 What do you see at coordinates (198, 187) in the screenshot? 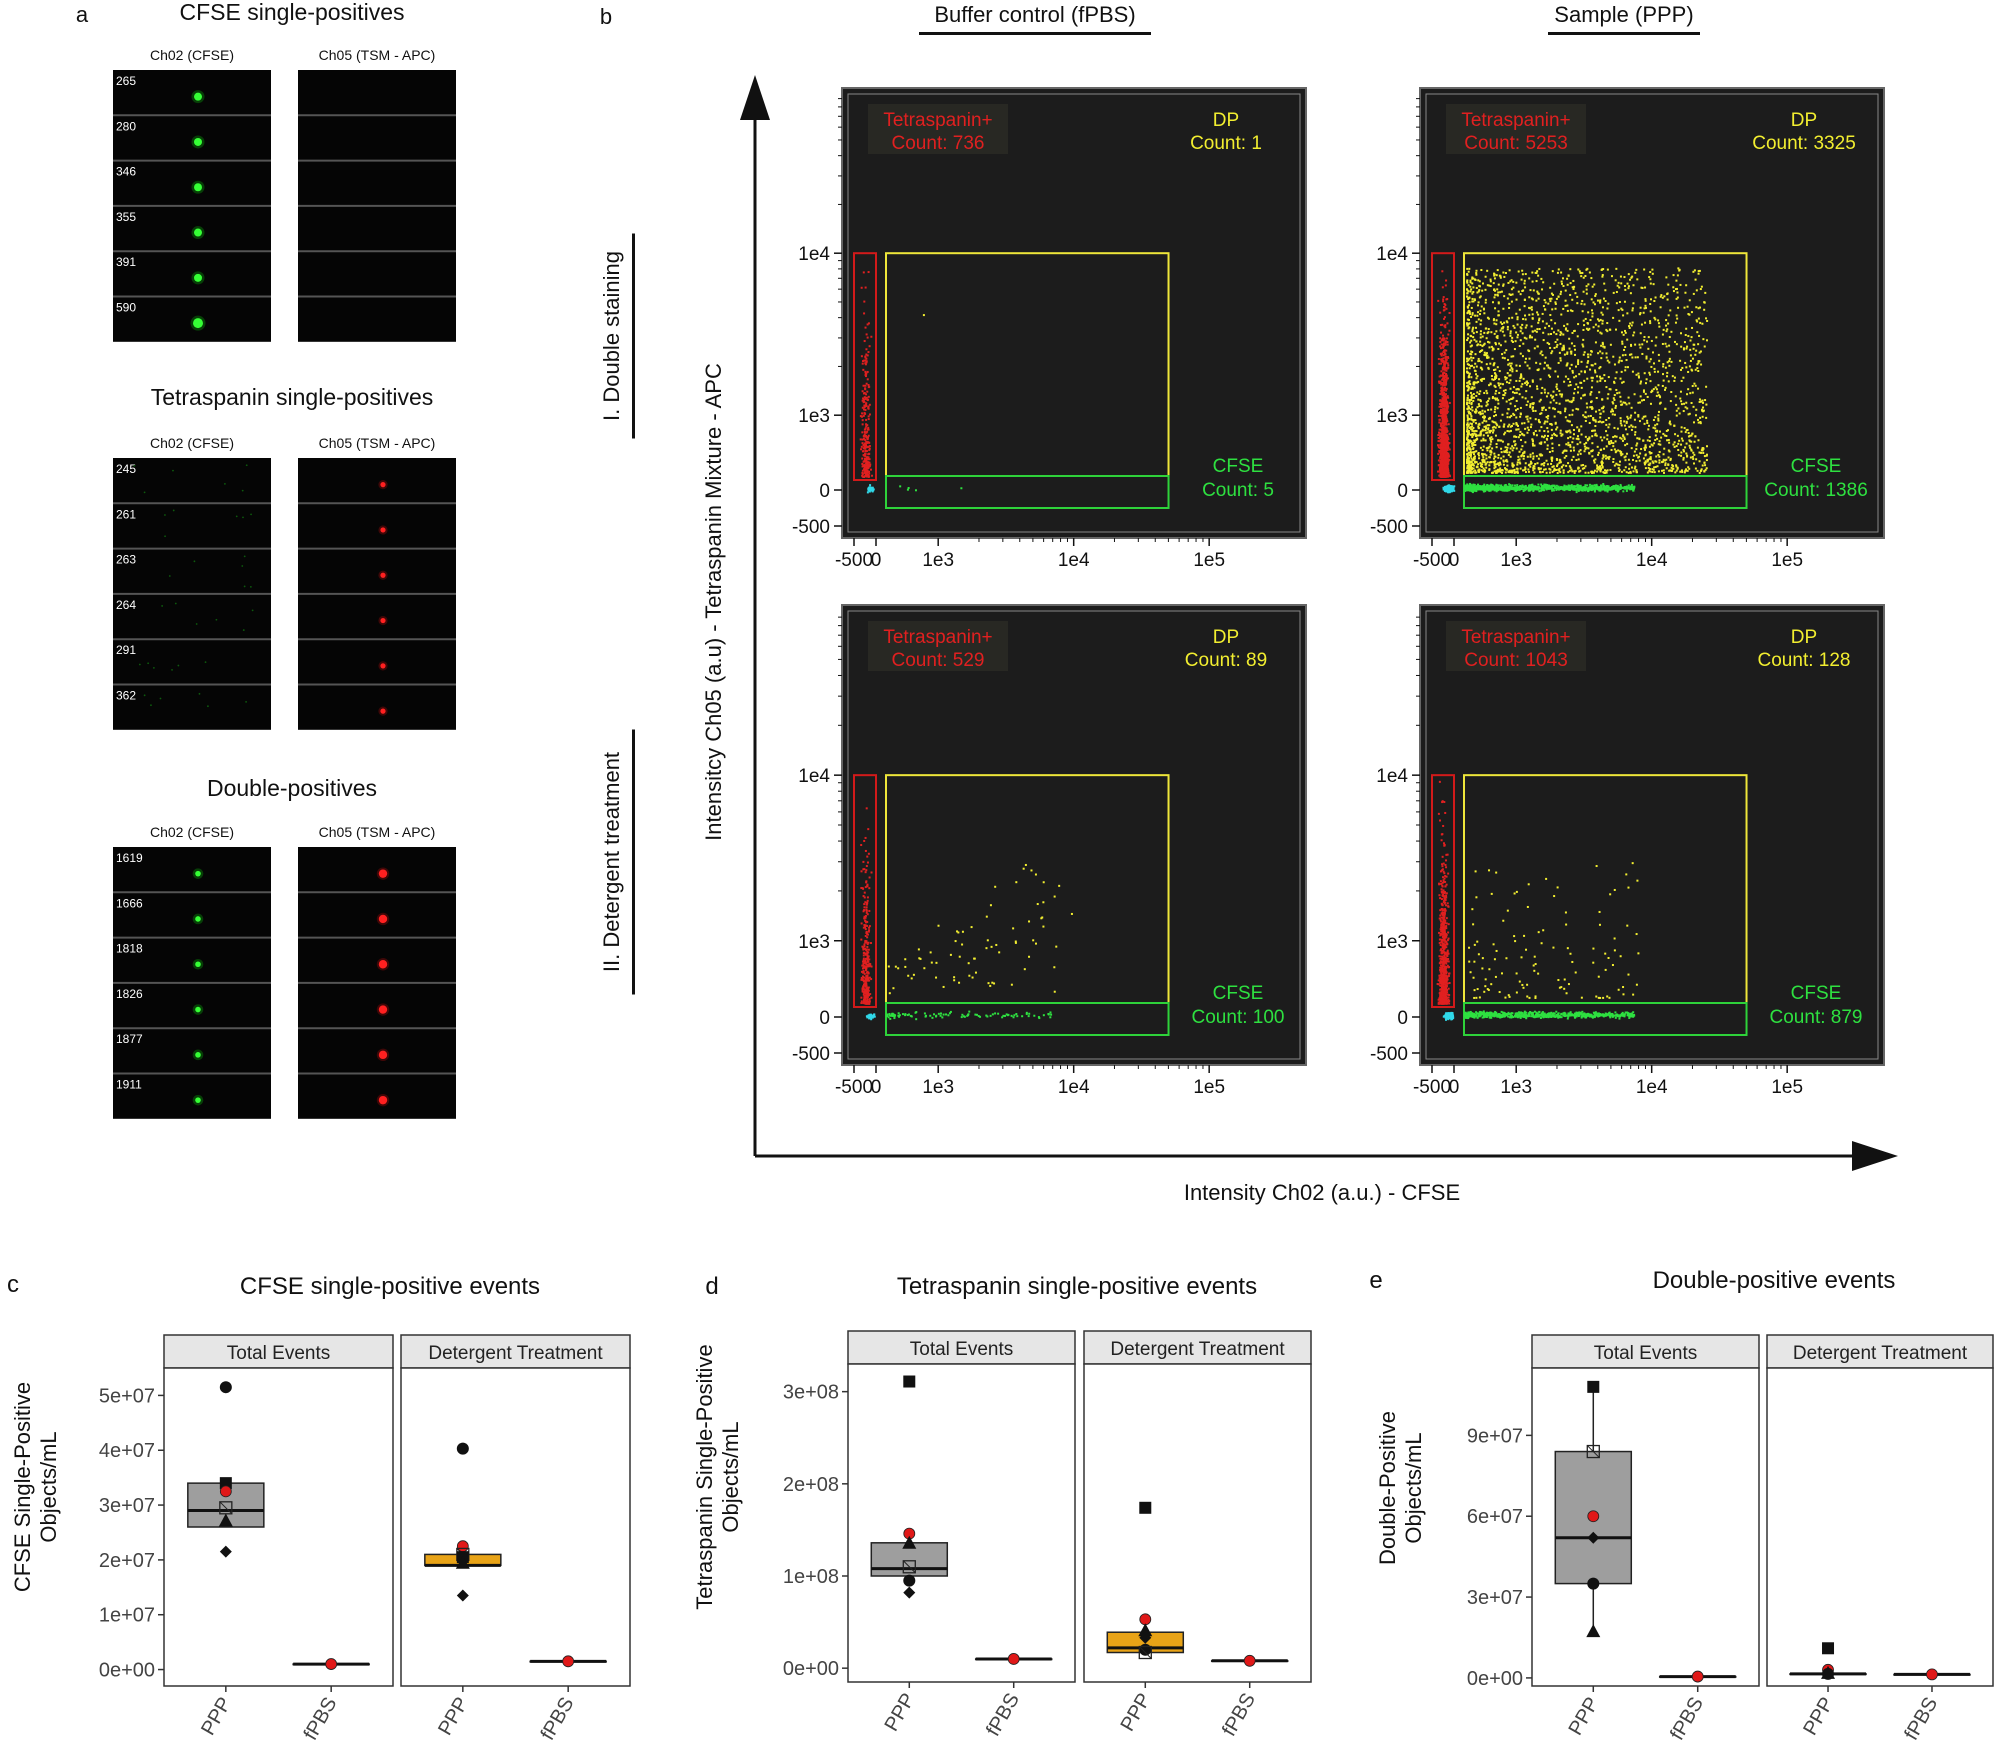
I see `cfse-spot` at bounding box center [198, 187].